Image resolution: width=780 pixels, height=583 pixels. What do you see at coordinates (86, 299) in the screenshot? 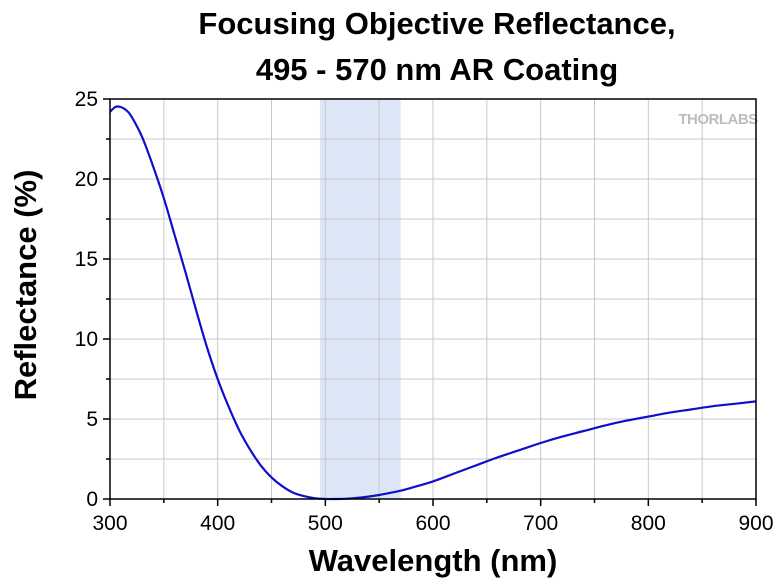
I see `y-tick-labels: 0 5 10 15 20 25` at bounding box center [86, 299].